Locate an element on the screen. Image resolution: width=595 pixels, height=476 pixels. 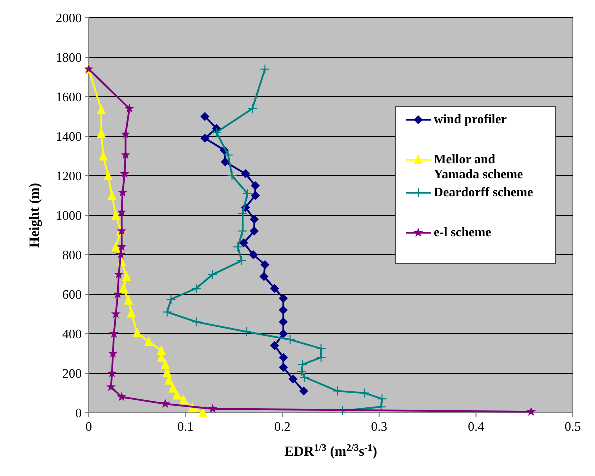
y-axis-title: Height (m) is located at coordinates (35, 215).